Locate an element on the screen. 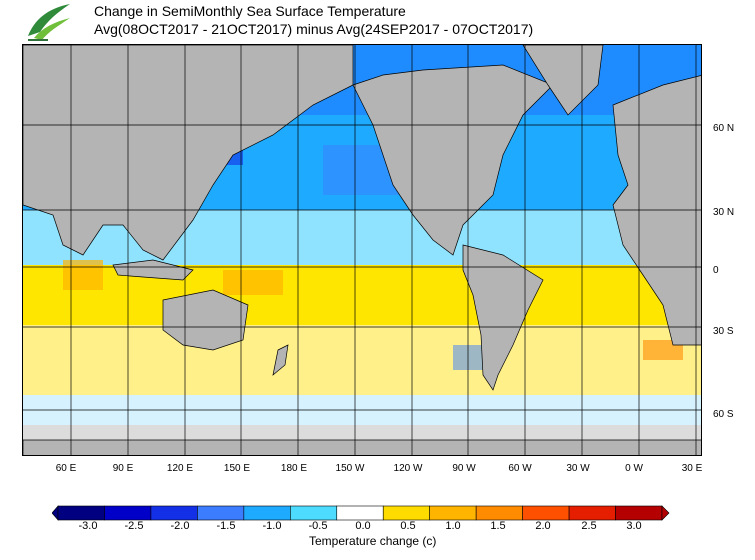  colorbar-title: Temperature change (c) is located at coordinates (373, 541).